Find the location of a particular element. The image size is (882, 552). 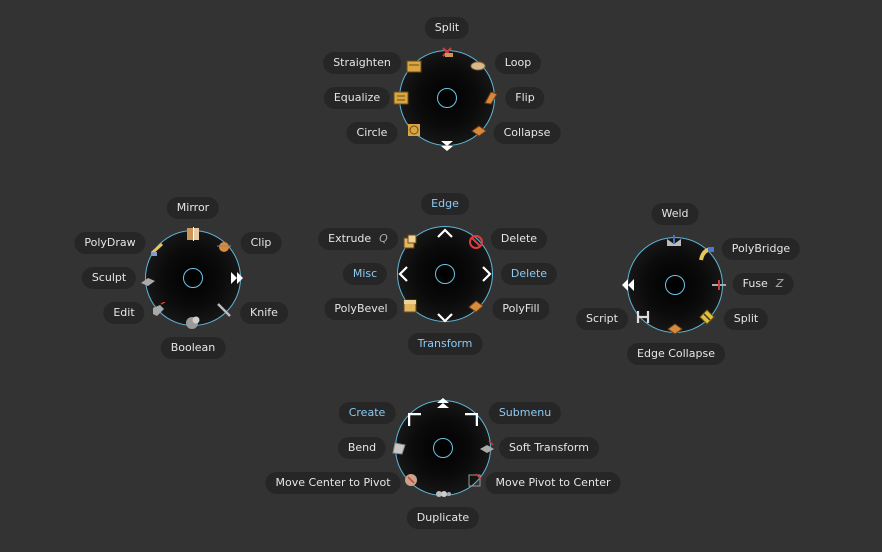

clip-icon is located at coordinates (224, 246).